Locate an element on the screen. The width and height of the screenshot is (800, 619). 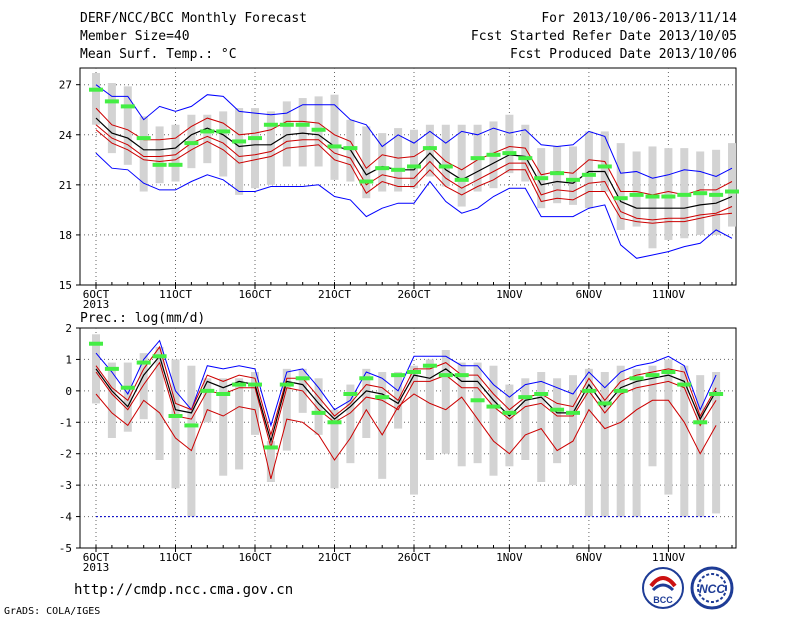
temp-ytick-label: 24 is located at coordinates (66, 135).